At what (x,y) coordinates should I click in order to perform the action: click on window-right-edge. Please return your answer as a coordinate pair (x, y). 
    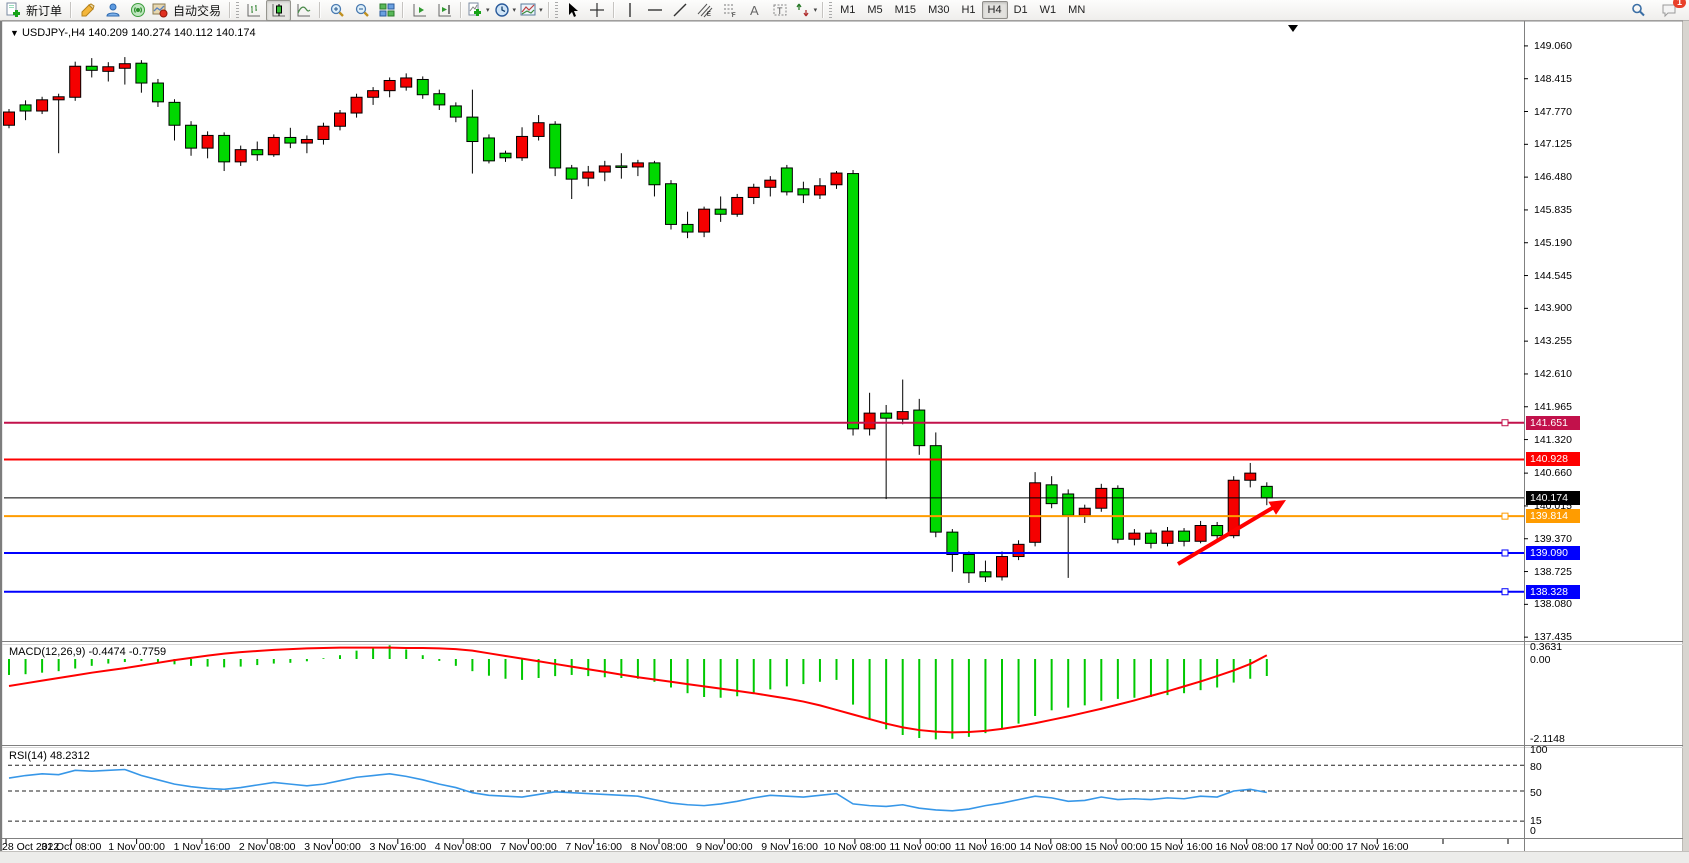
    Looking at the image, I should click on (1685, 436).